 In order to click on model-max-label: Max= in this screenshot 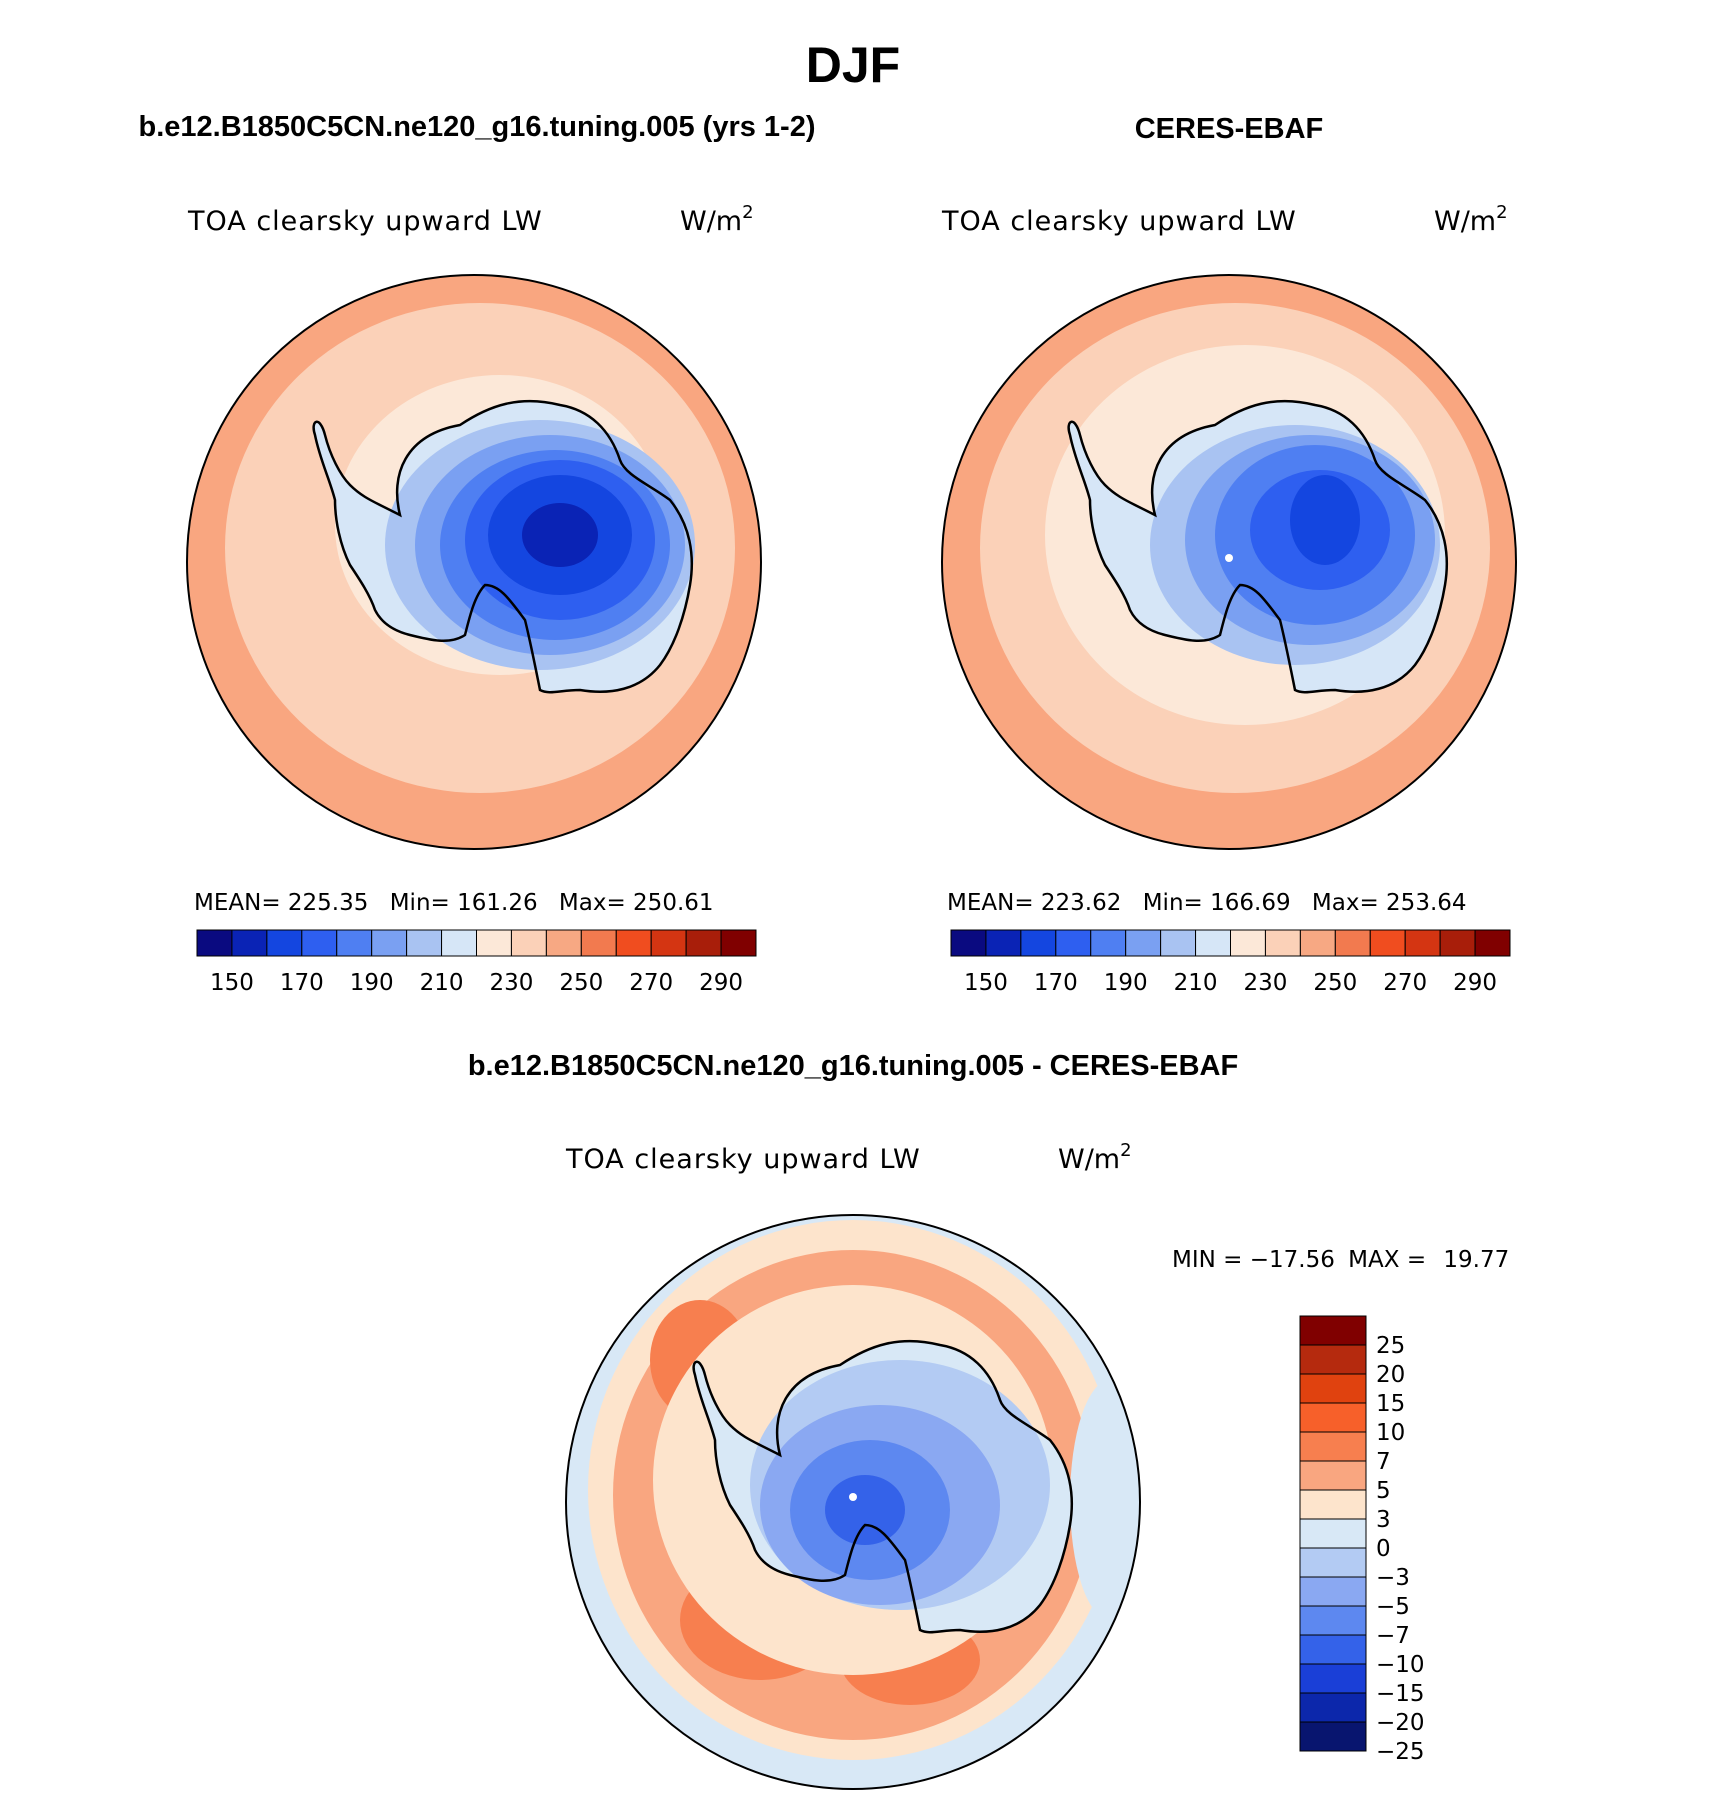, I will do `click(592, 903)`.